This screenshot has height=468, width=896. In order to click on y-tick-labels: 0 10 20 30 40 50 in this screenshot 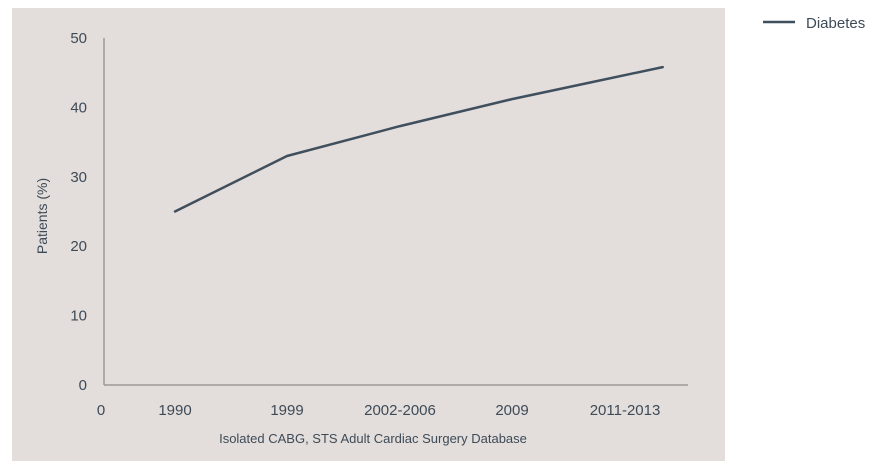, I will do `click(78, 212)`.